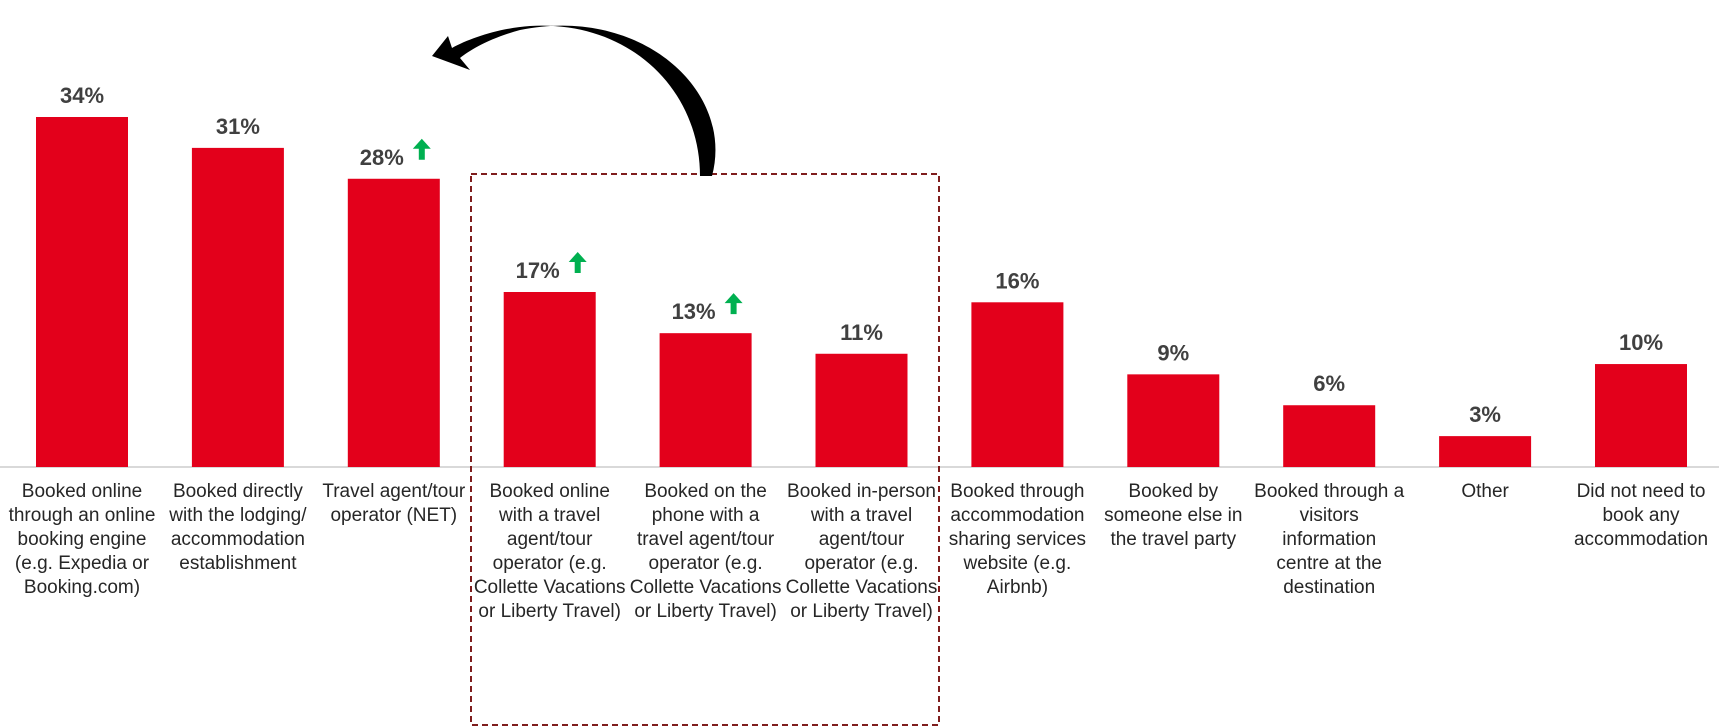 This screenshot has width=1719, height=728. I want to click on value-label: 6%, so click(1329, 383).